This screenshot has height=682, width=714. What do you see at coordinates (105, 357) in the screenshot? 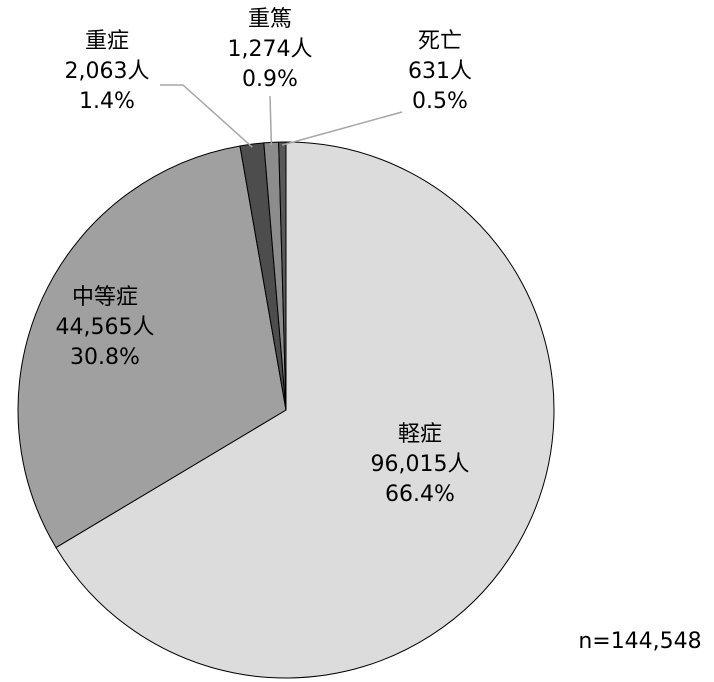
I see `slice-percent: 30.8%` at bounding box center [105, 357].